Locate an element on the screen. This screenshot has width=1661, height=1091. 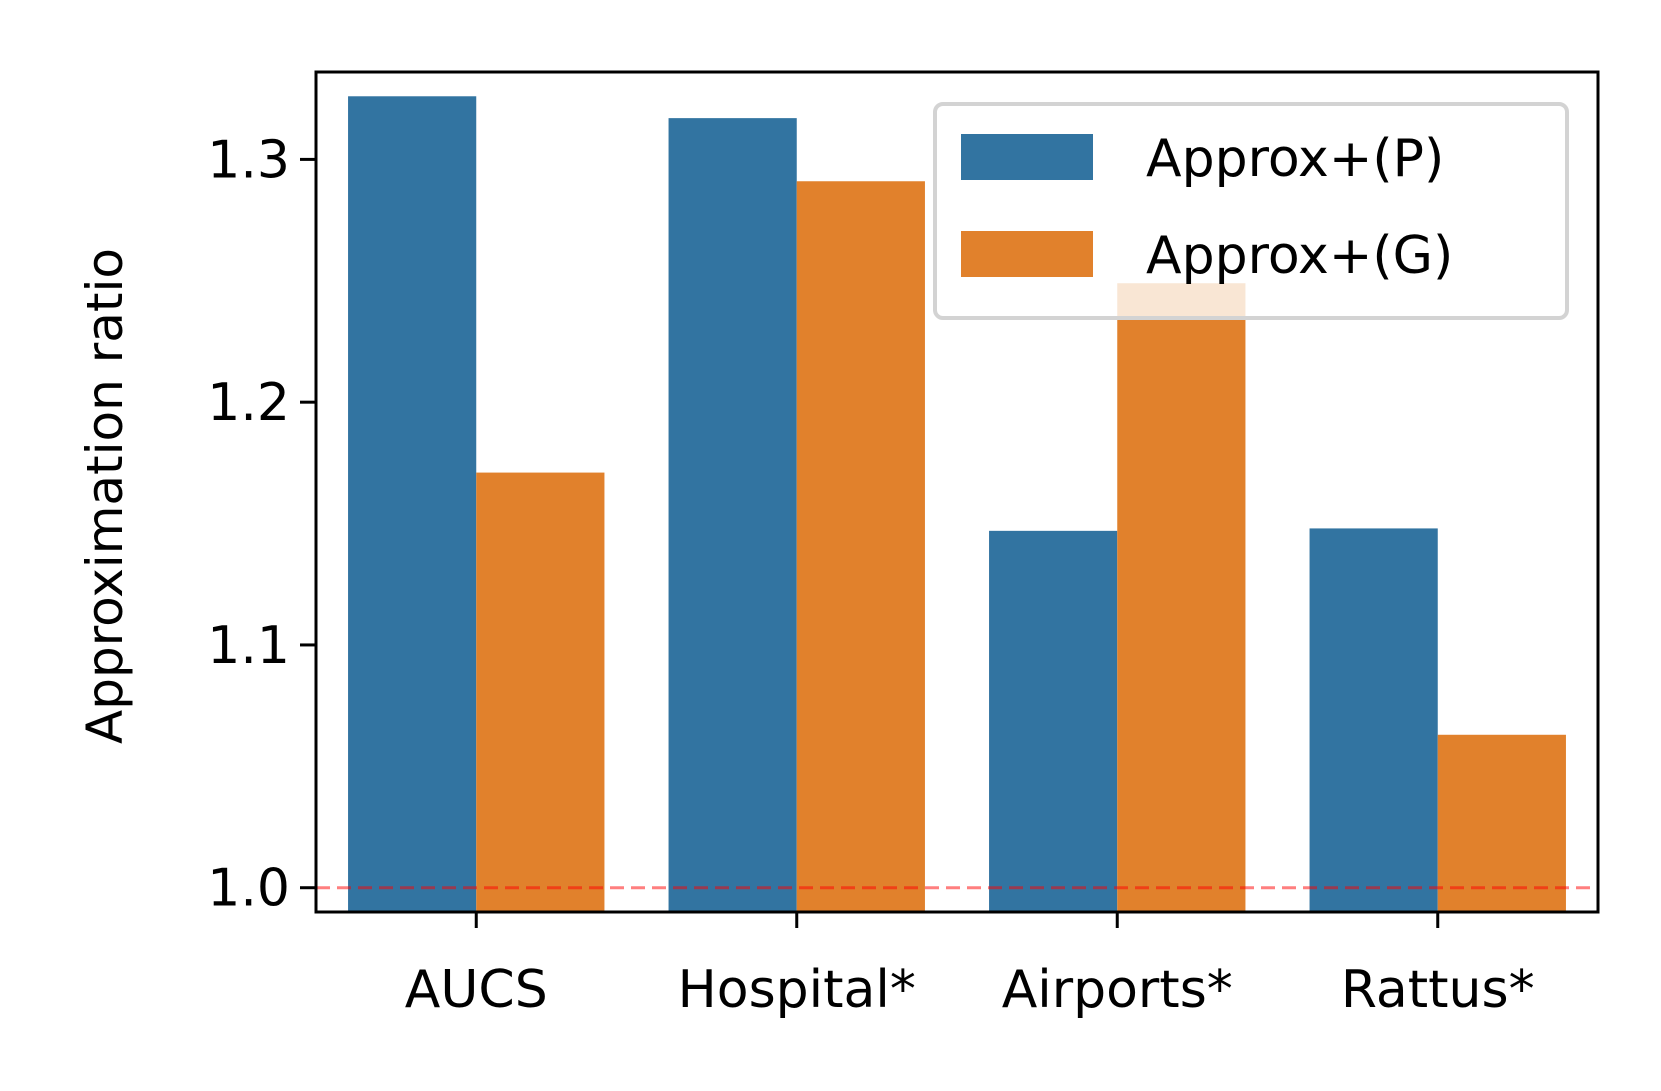
bar-approx-p-hospital is located at coordinates (732, 515).